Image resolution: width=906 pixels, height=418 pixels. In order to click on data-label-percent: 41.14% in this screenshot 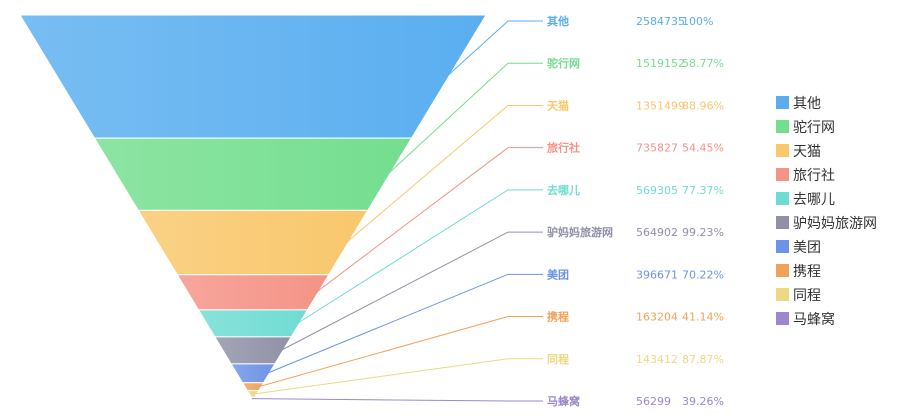, I will do `click(703, 317)`.